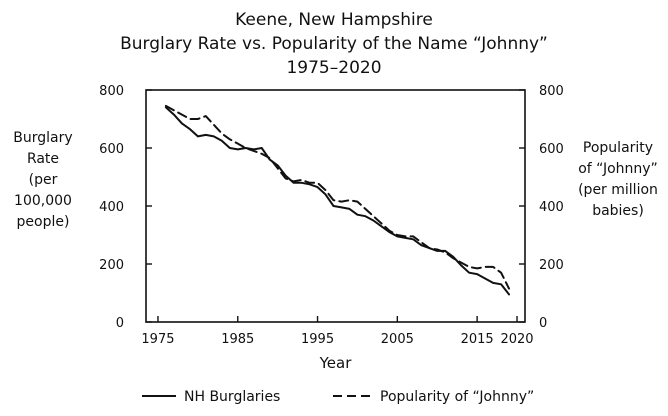  I want to click on left-axis-label-line: (per 100,000, so click(43, 190).